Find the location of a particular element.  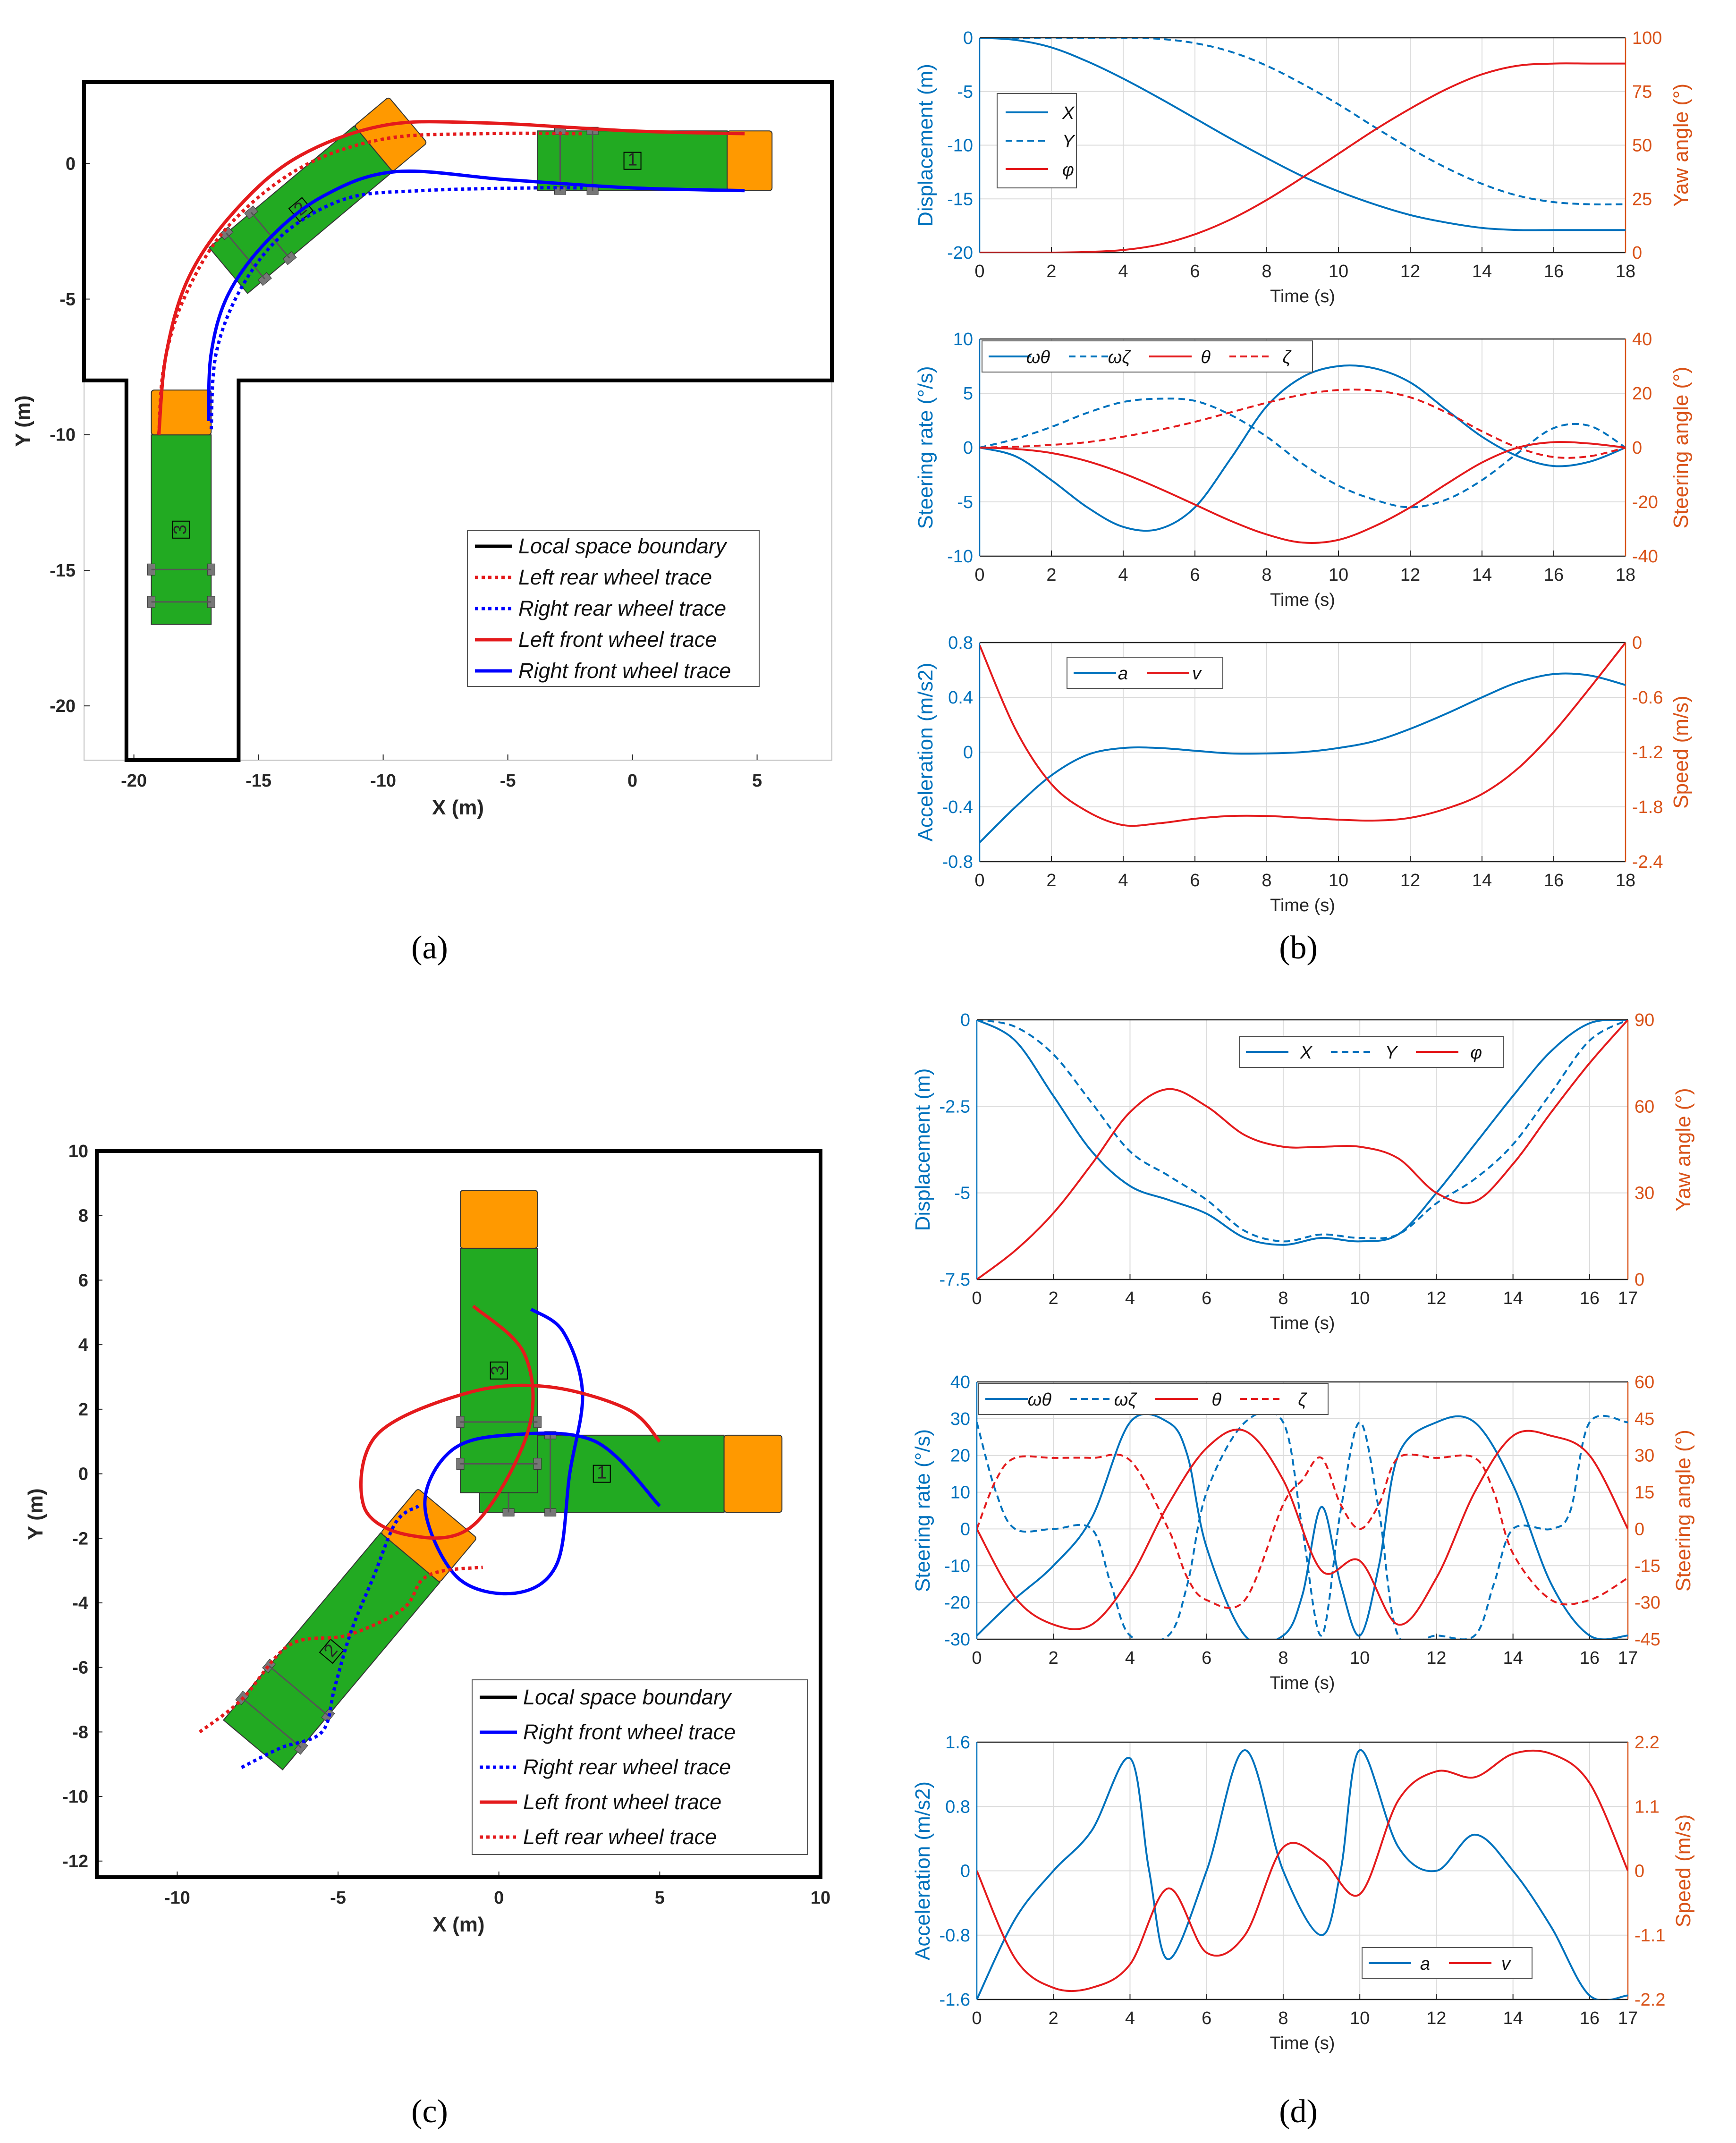

y-tick-label: -5 is located at coordinates (67, 300).